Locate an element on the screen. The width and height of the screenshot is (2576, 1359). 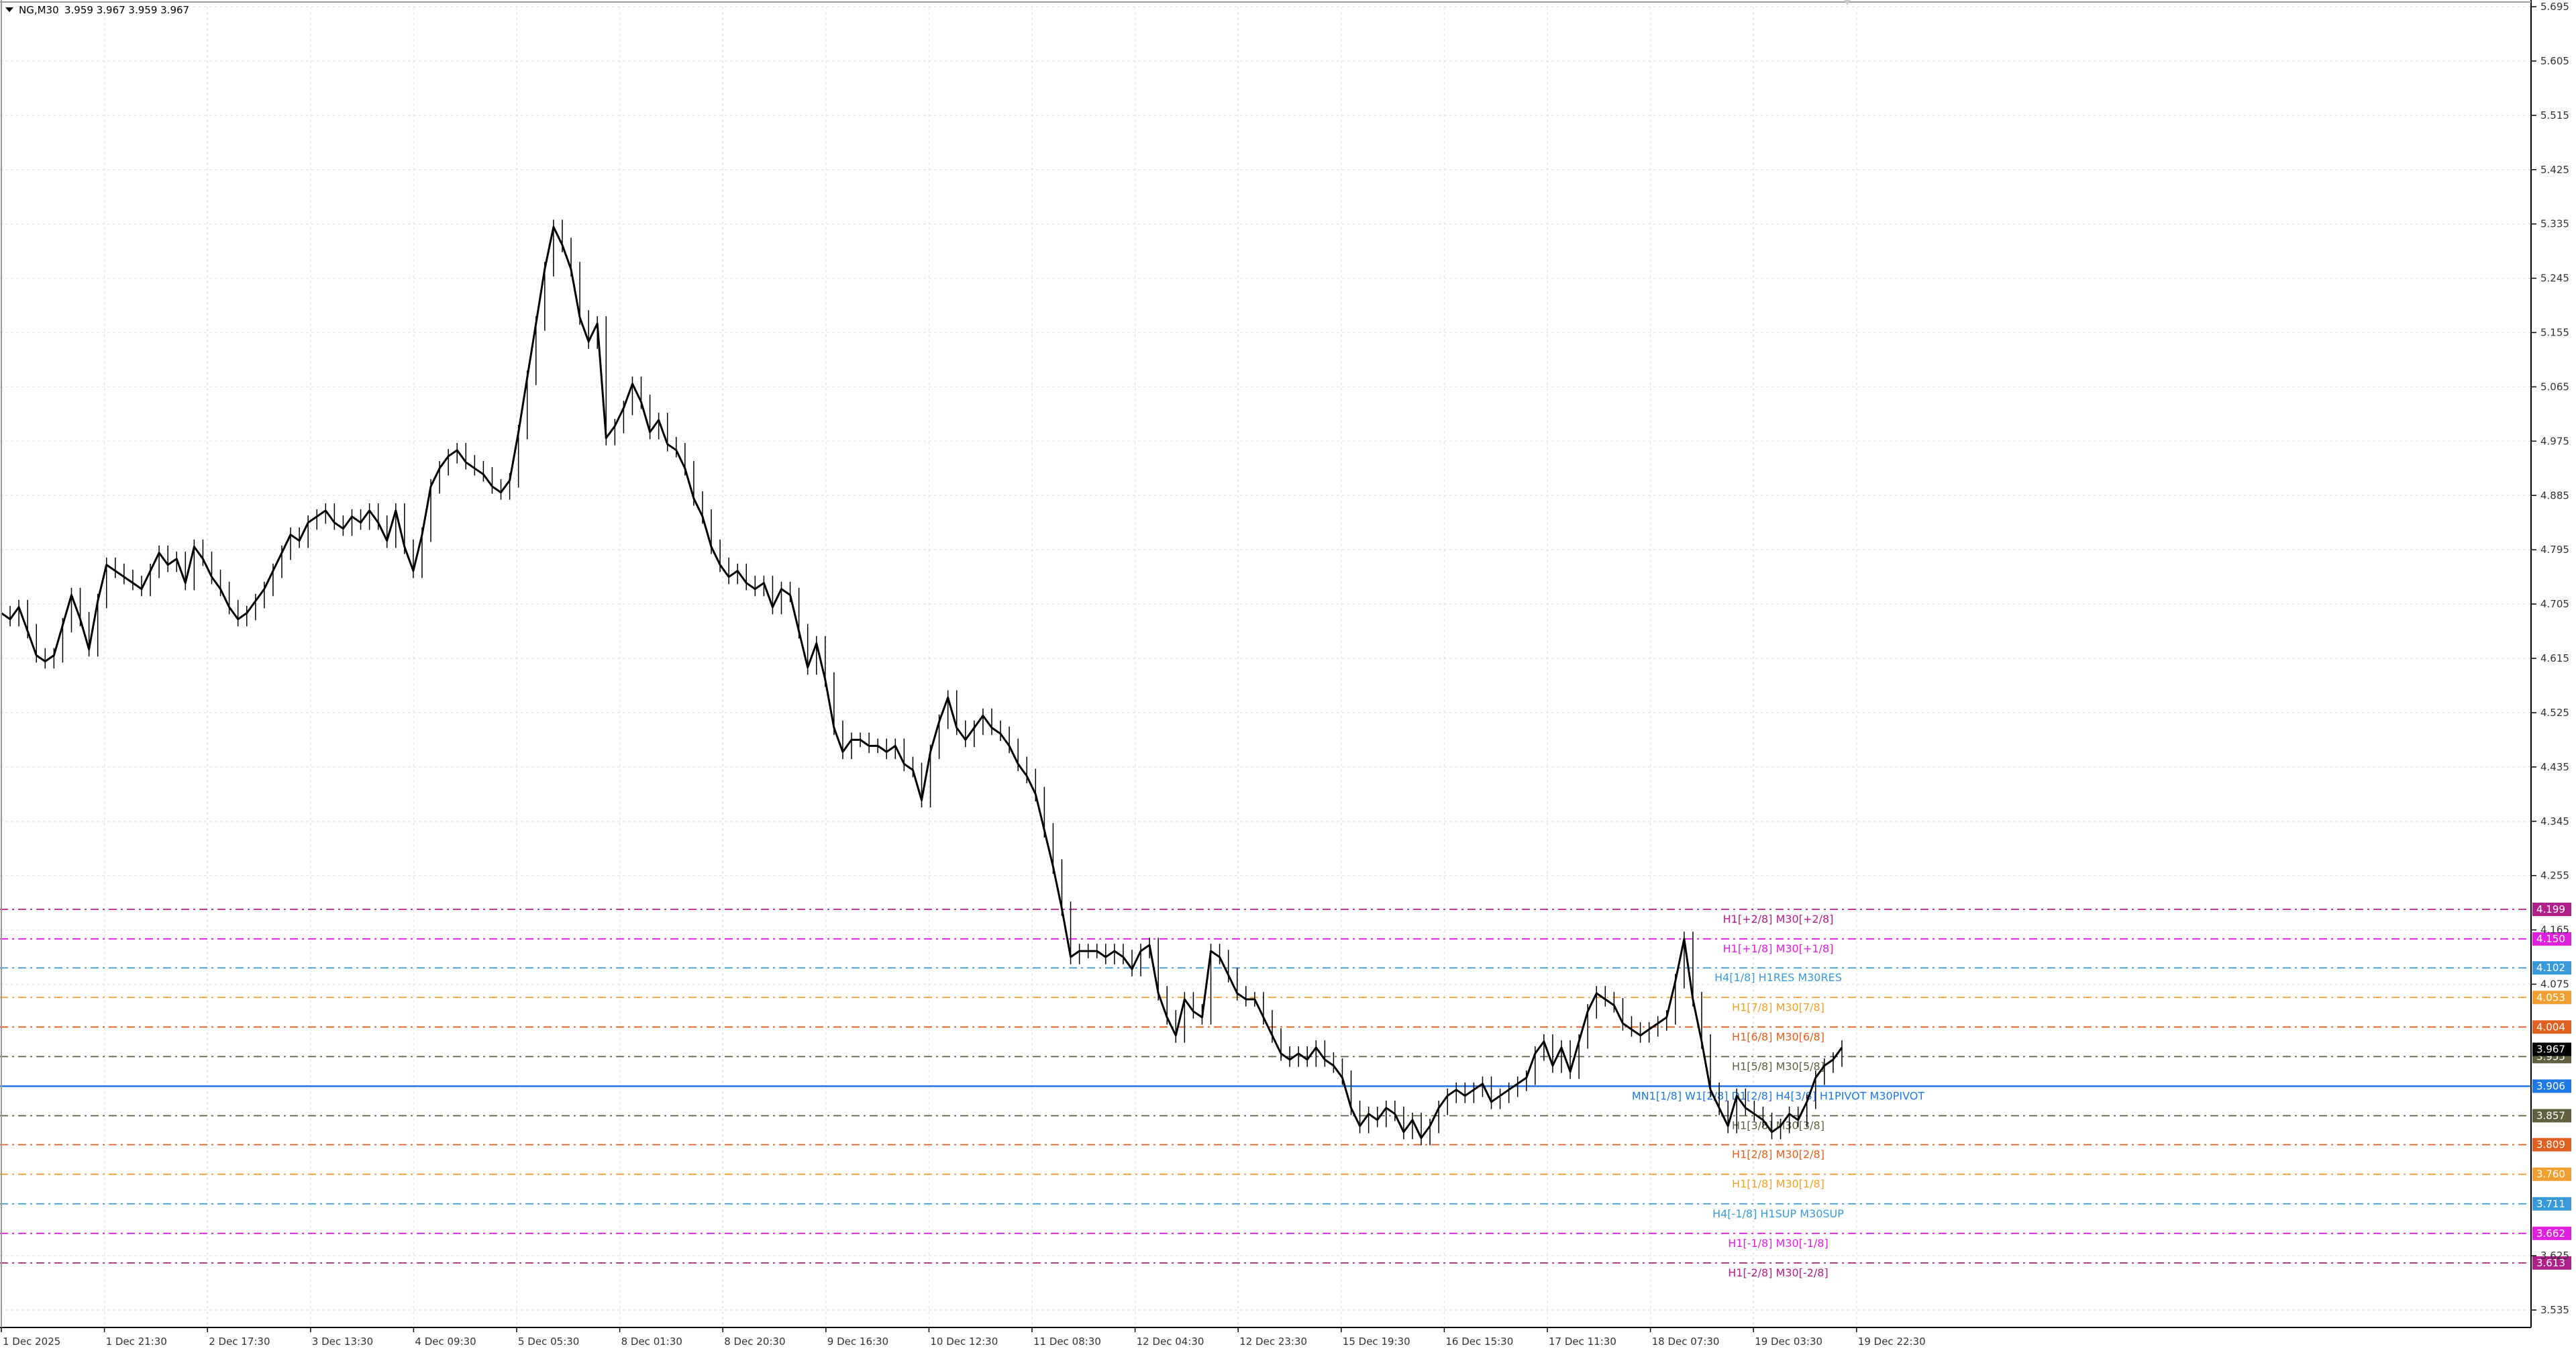
level-price-text: 3.711 is located at coordinates (2550, 1204).